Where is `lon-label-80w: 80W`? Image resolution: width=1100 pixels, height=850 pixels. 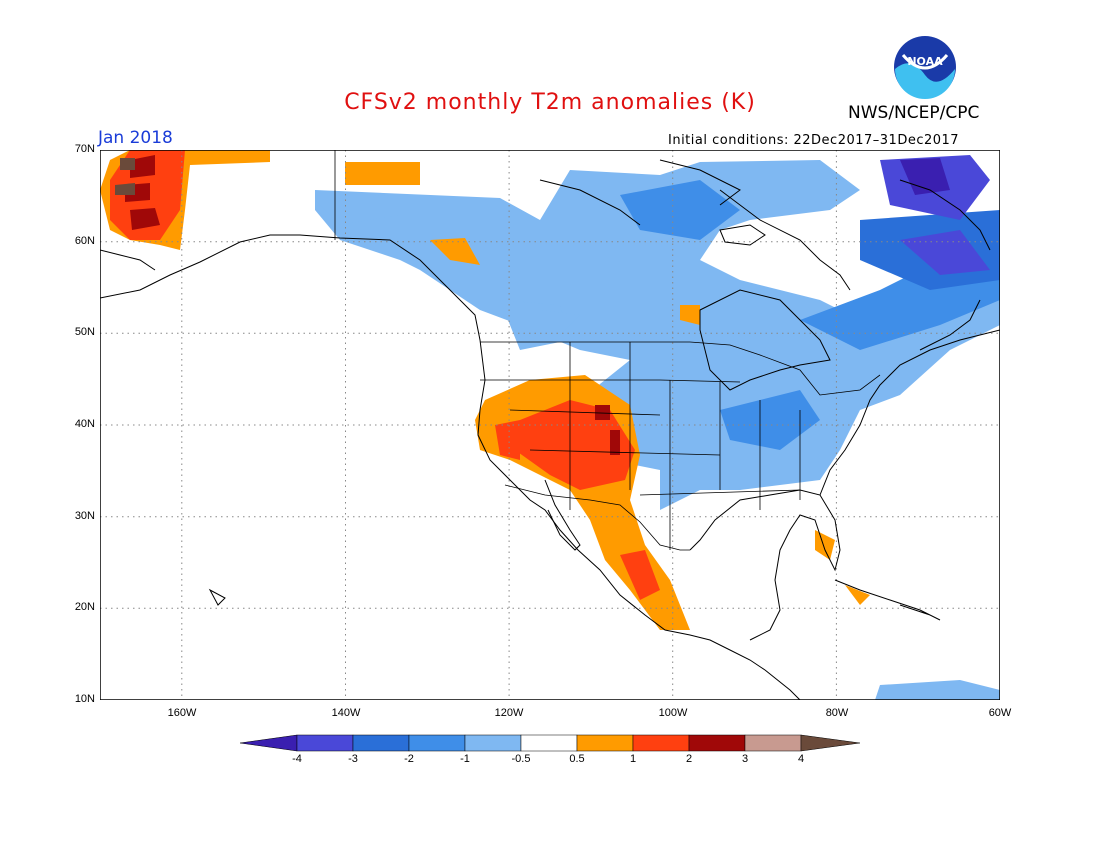 lon-label-80w: 80W is located at coordinates (837, 713).